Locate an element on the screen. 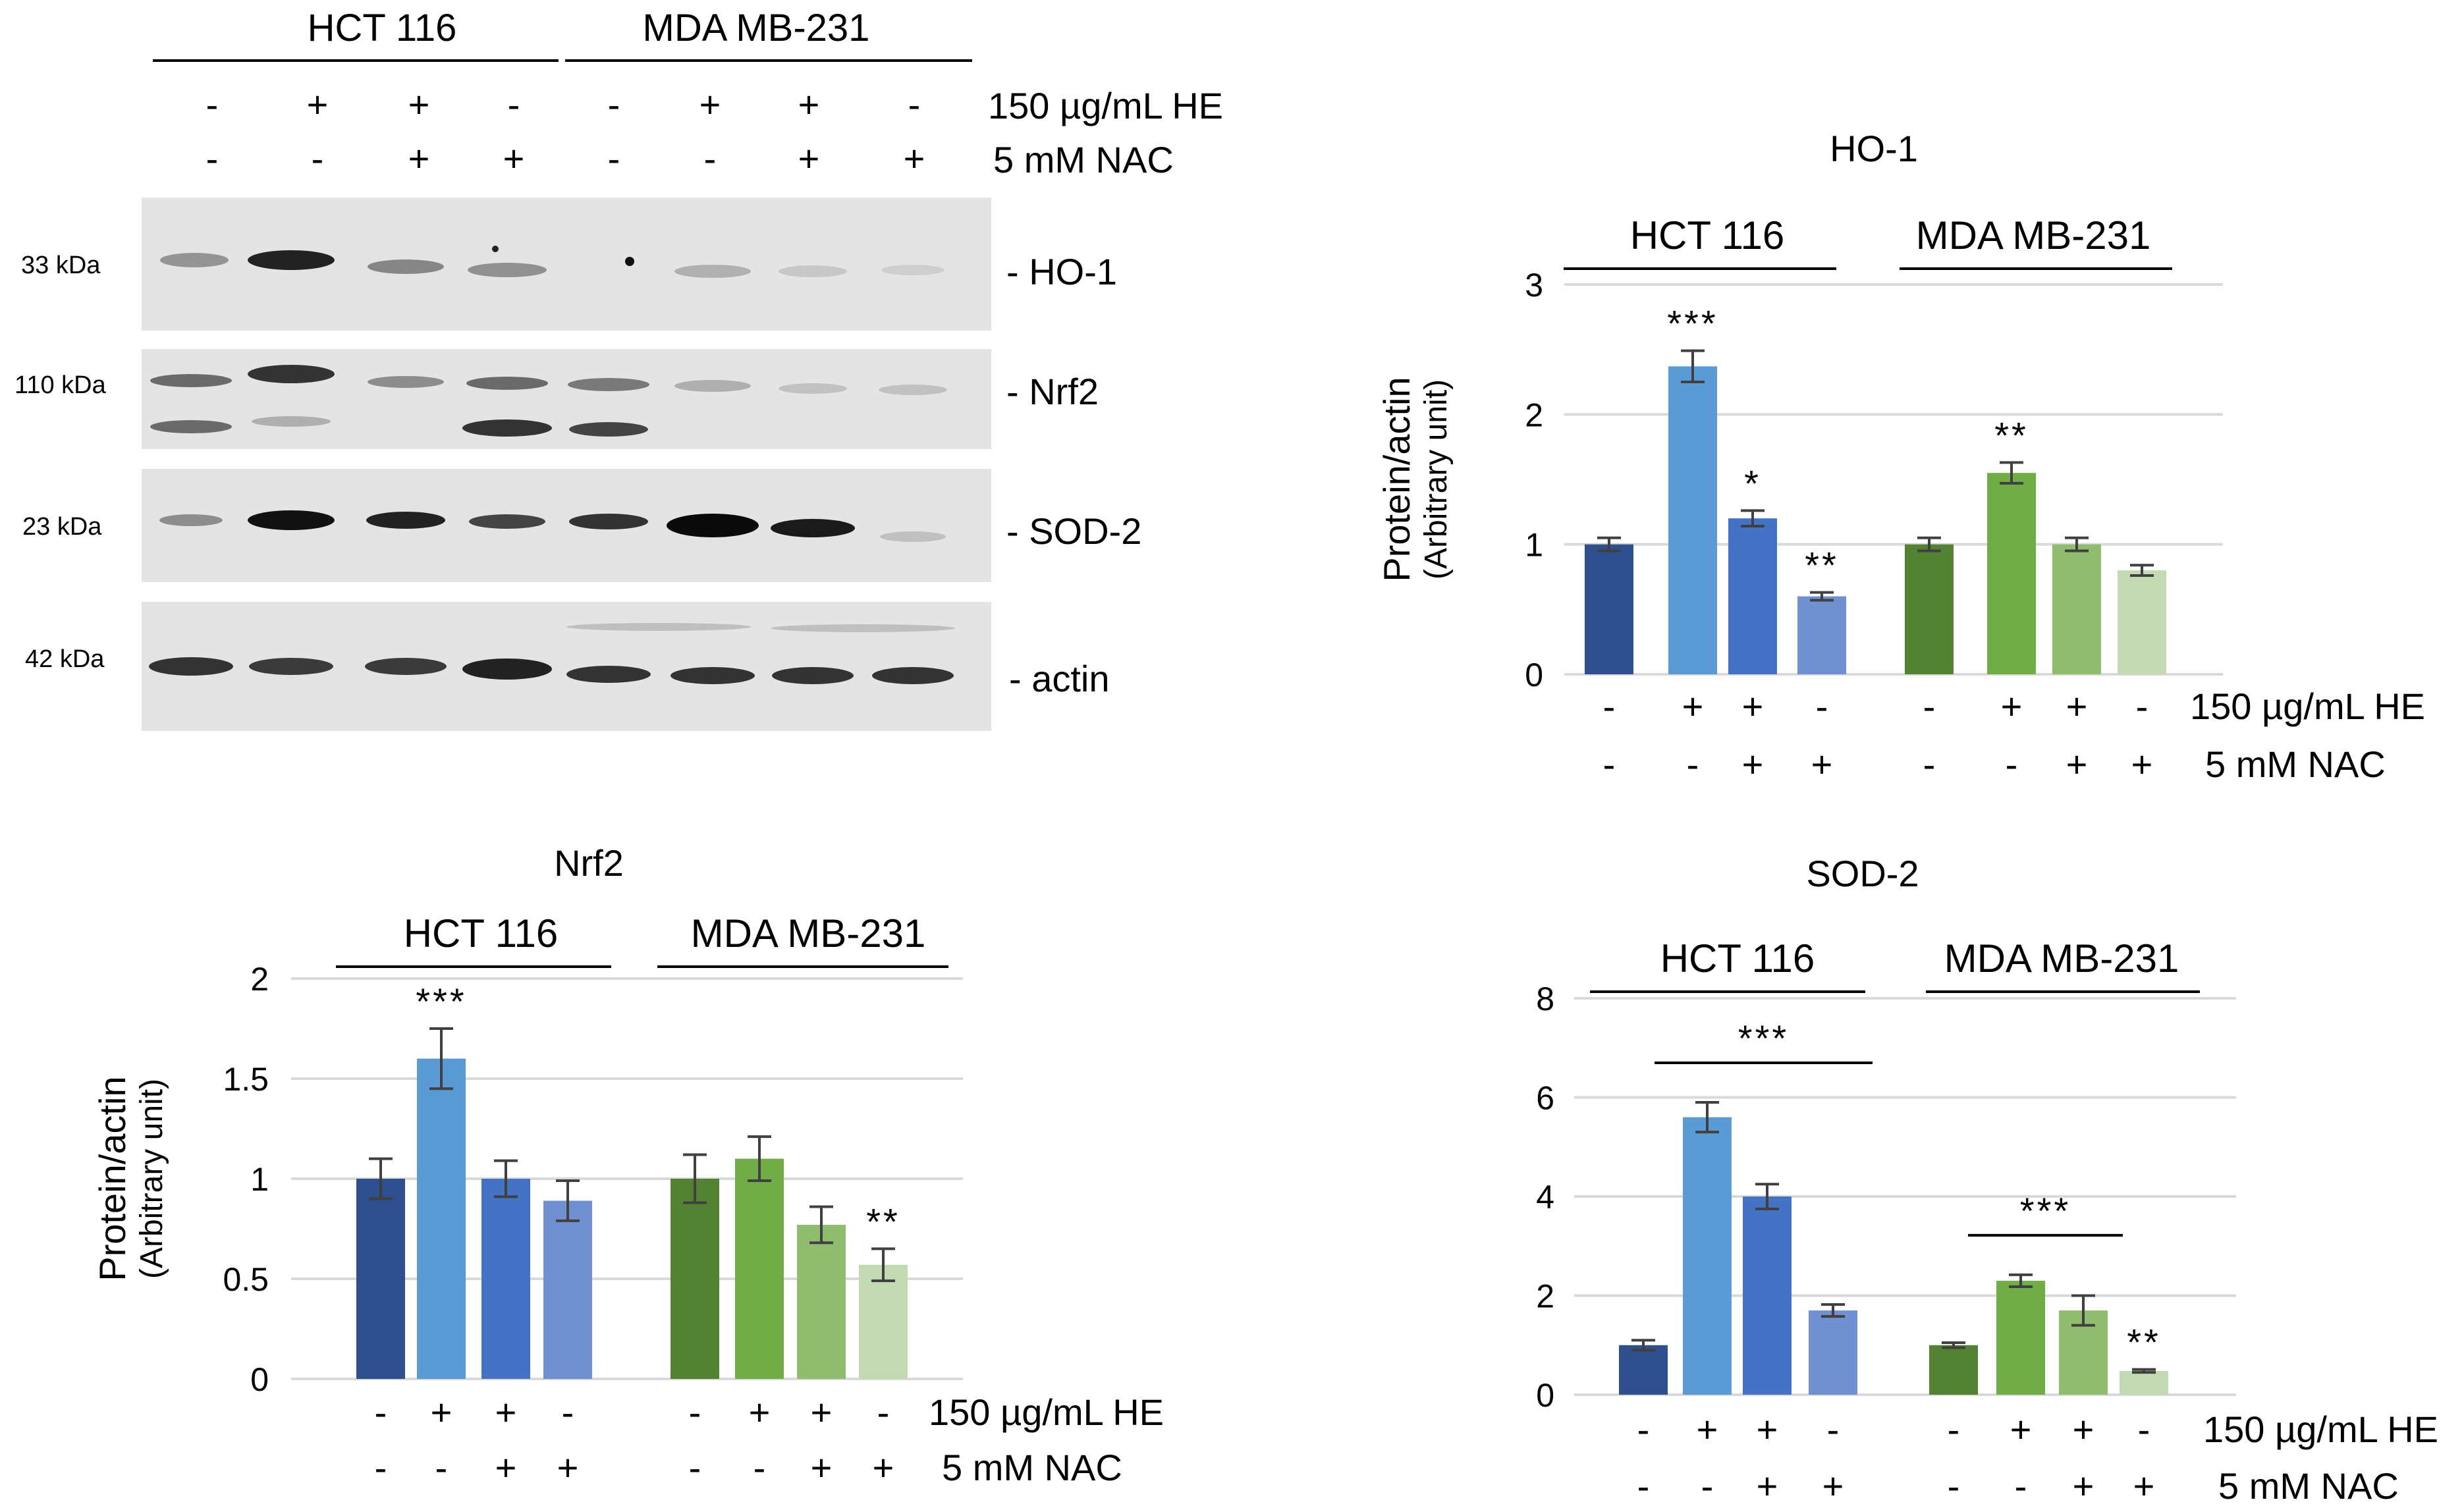  y-tick-label: 1.5 is located at coordinates (246, 1079).